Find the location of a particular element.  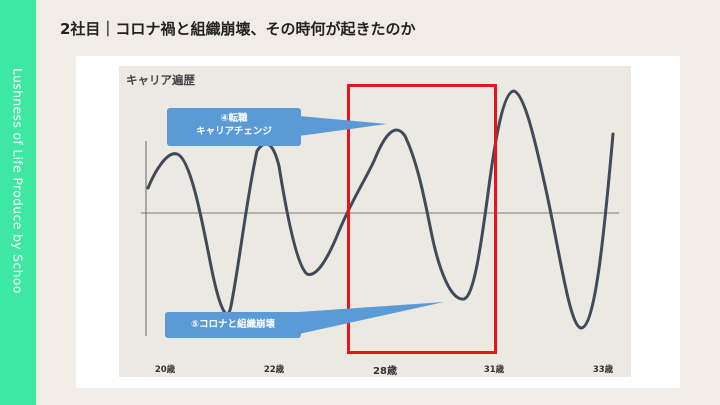

x-tick-label: 33歳 is located at coordinates (603, 370).